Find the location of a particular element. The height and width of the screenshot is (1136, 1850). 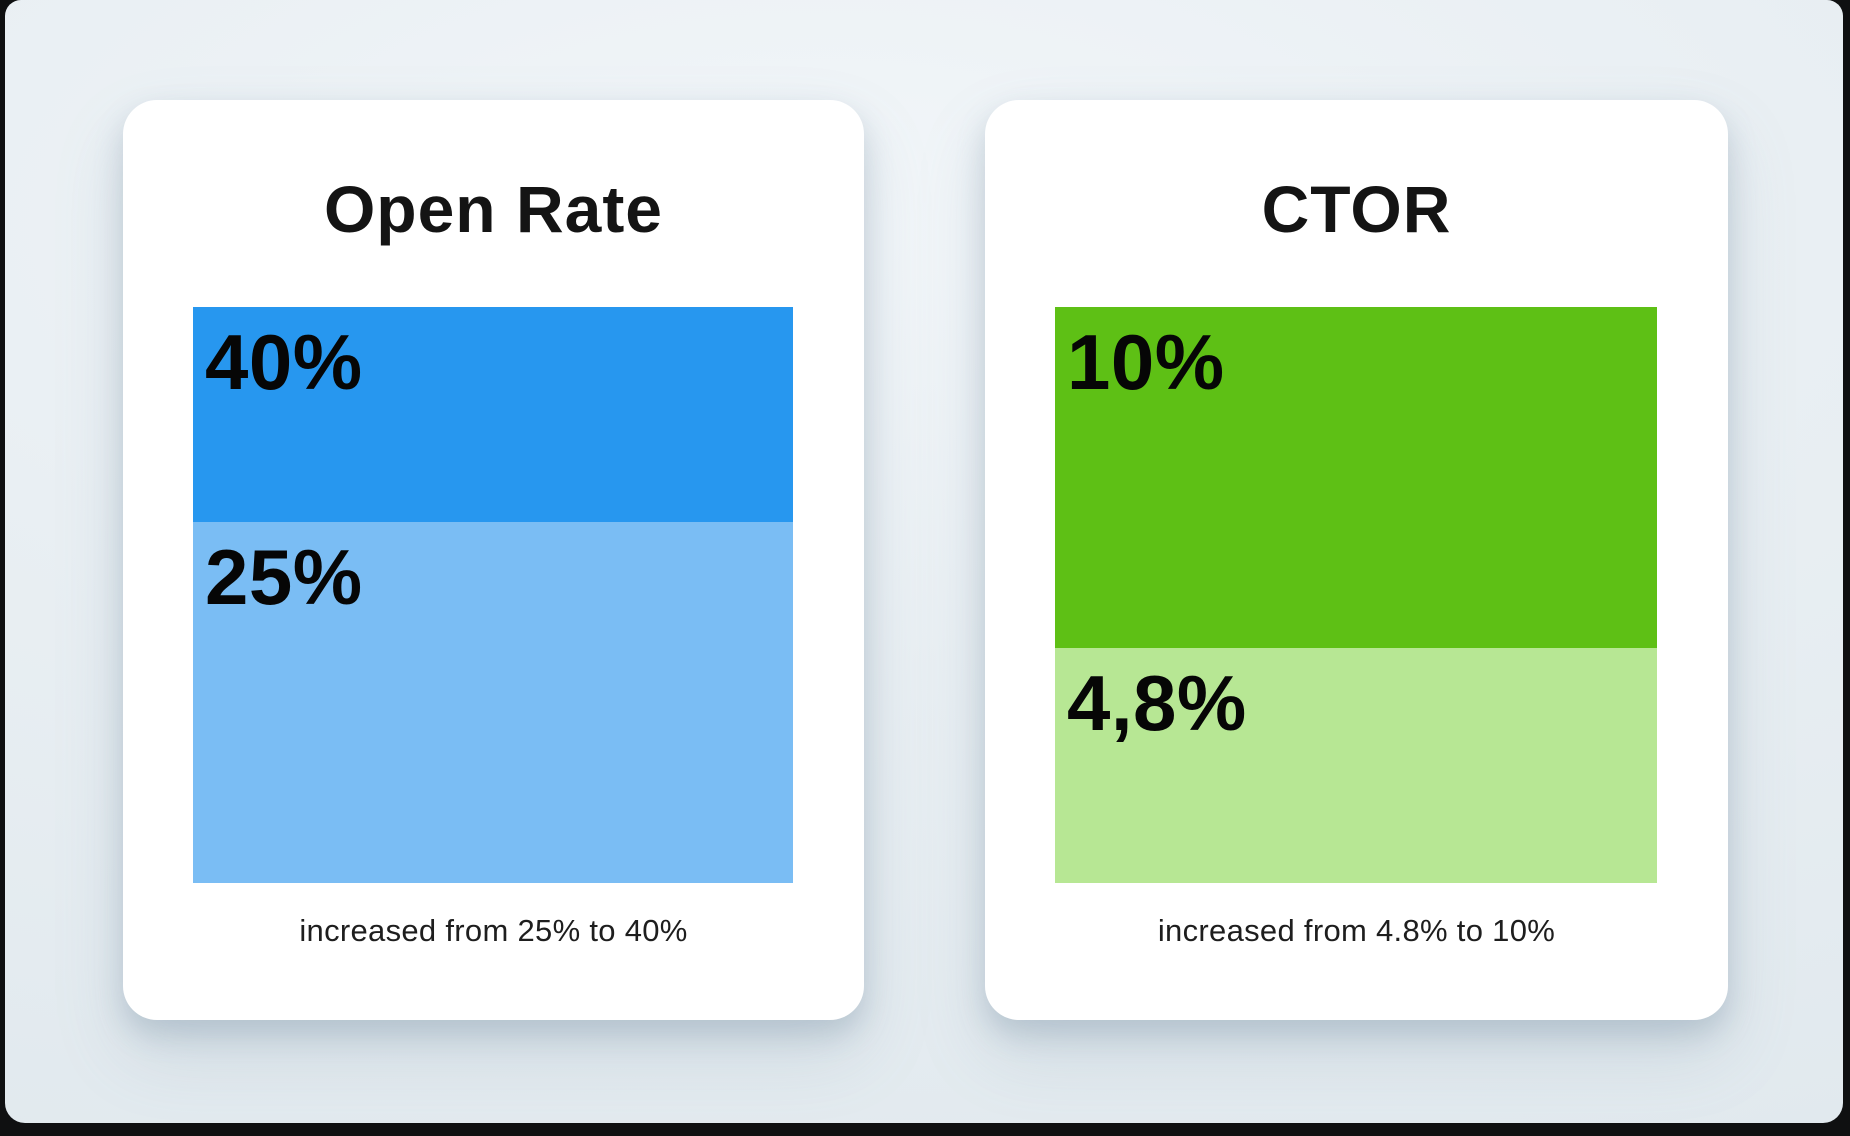

bar-segment-previous: 25% is located at coordinates (493, 702).